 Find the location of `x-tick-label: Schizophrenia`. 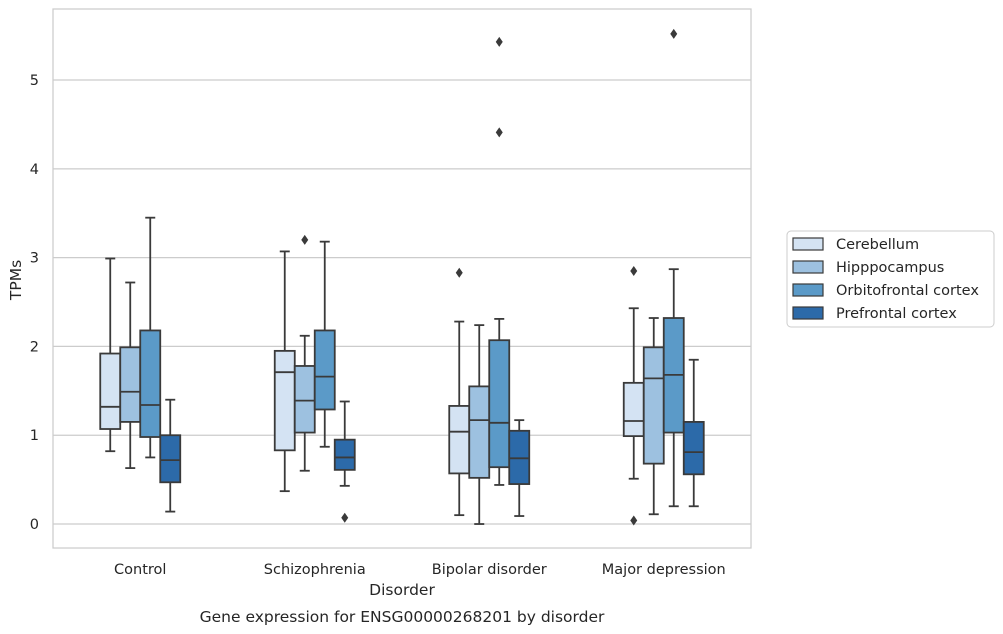

x-tick-label: Schizophrenia is located at coordinates (315, 570).